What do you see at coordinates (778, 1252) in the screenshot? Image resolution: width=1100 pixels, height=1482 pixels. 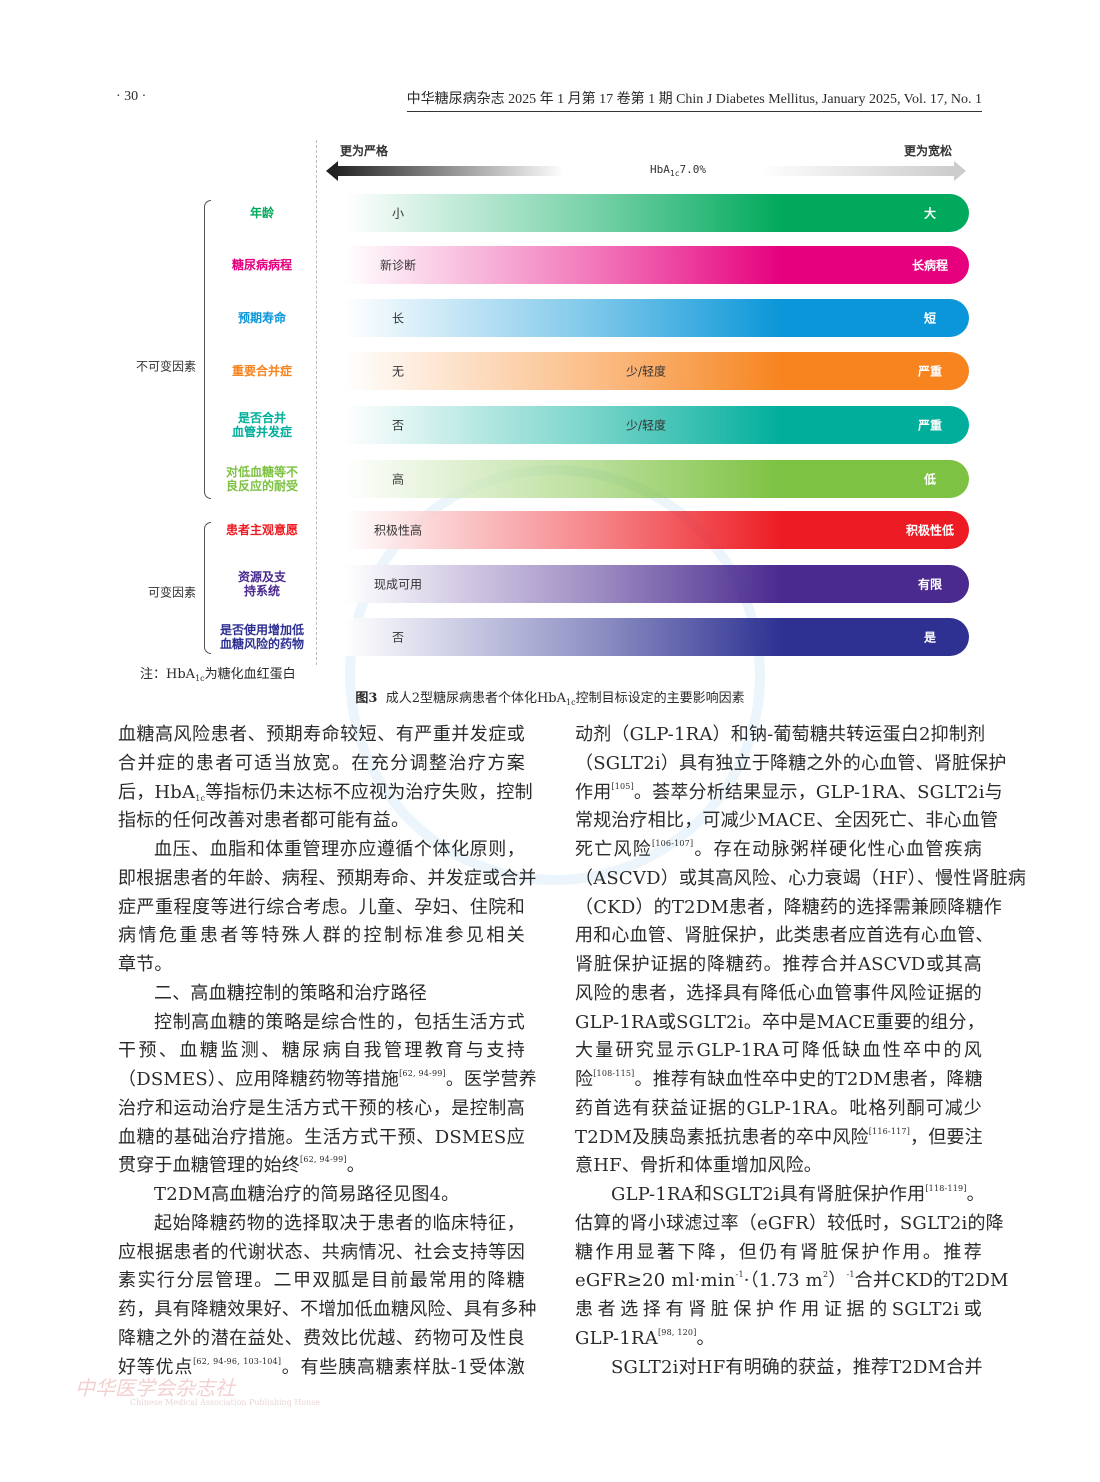 I see `text-line: 糖作用显著下降，但仍有肾脏保护作用。推荐` at bounding box center [778, 1252].